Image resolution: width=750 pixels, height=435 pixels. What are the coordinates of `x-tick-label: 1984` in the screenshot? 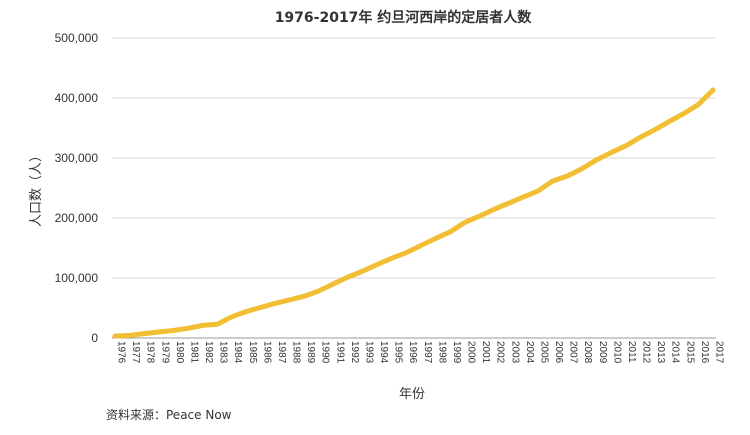 It's located at (237, 352).